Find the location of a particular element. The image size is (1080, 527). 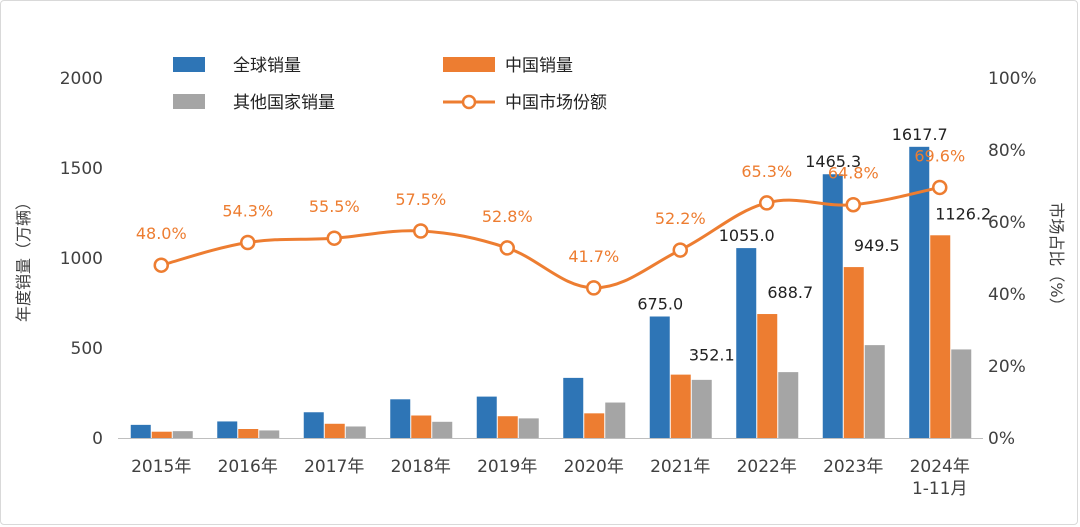

legend: 全球销量 中国销量 其他国家销量 中国市场份额 is located at coordinates (390, 84).